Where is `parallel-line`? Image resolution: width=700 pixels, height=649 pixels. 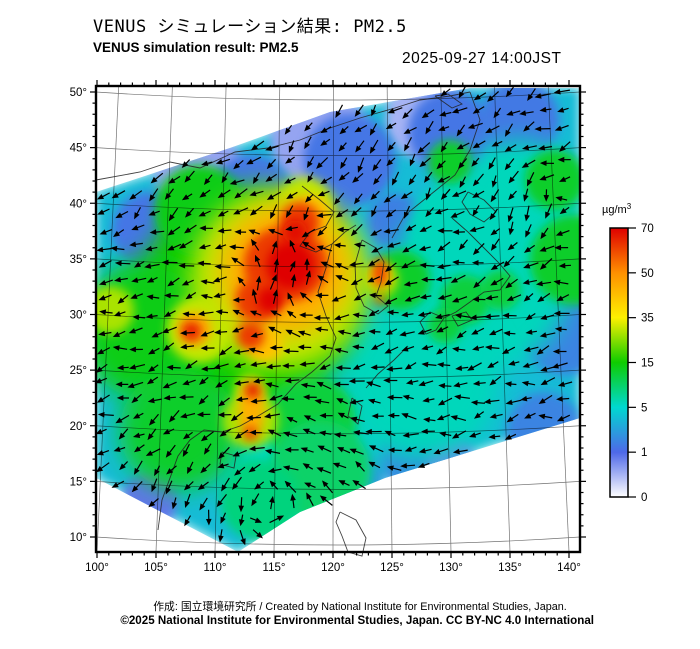
parallel-line is located at coordinates (338, 541).